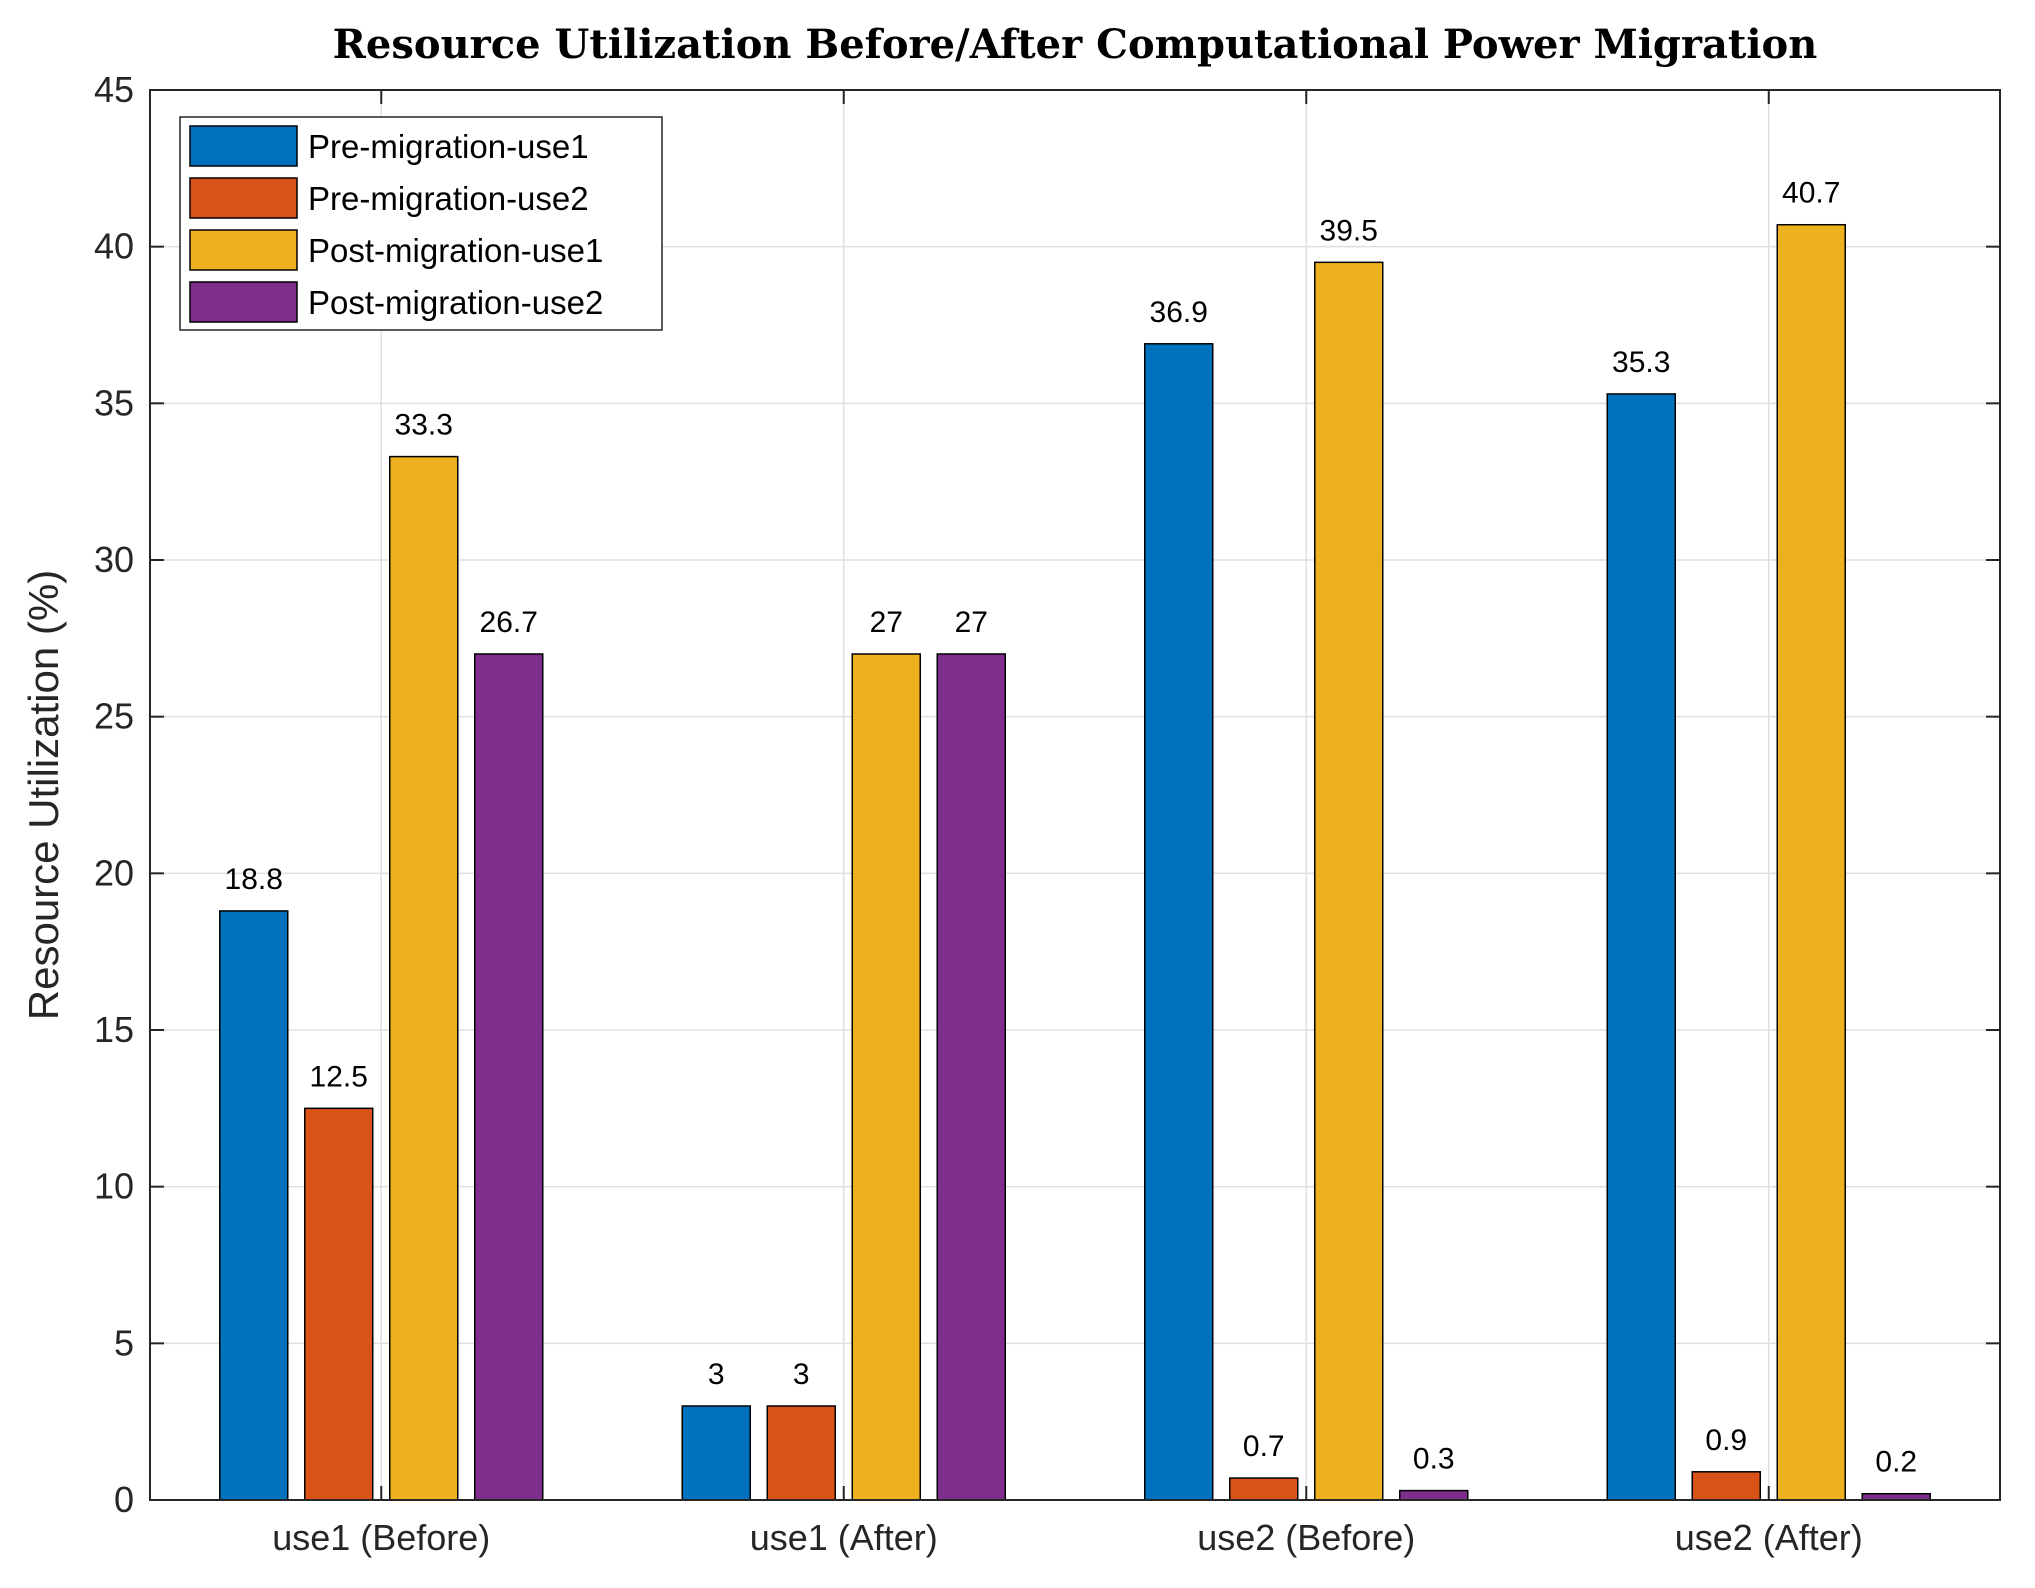  I want to click on data-label: 40.7, so click(1811, 193).